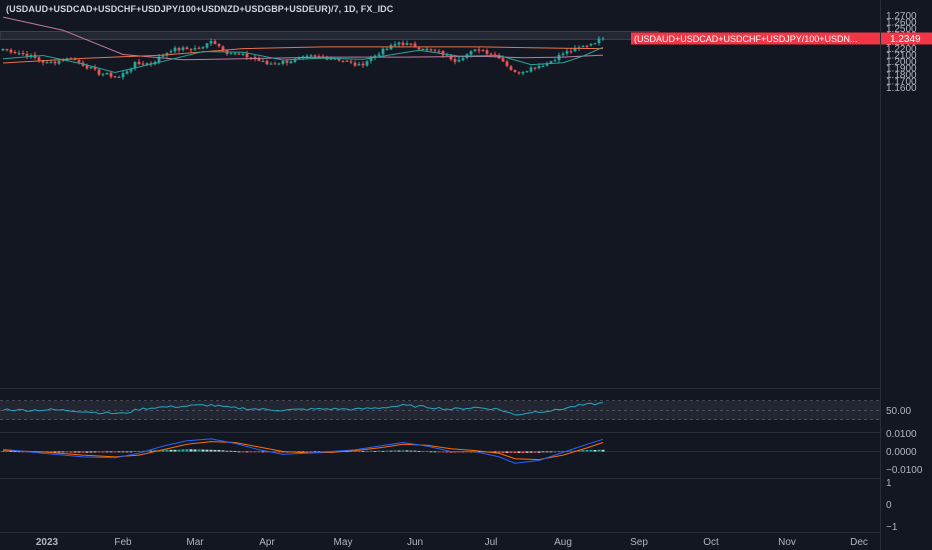 This screenshot has width=932, height=550. What do you see at coordinates (329, 35) in the screenshot?
I see `resistance-zone` at bounding box center [329, 35].